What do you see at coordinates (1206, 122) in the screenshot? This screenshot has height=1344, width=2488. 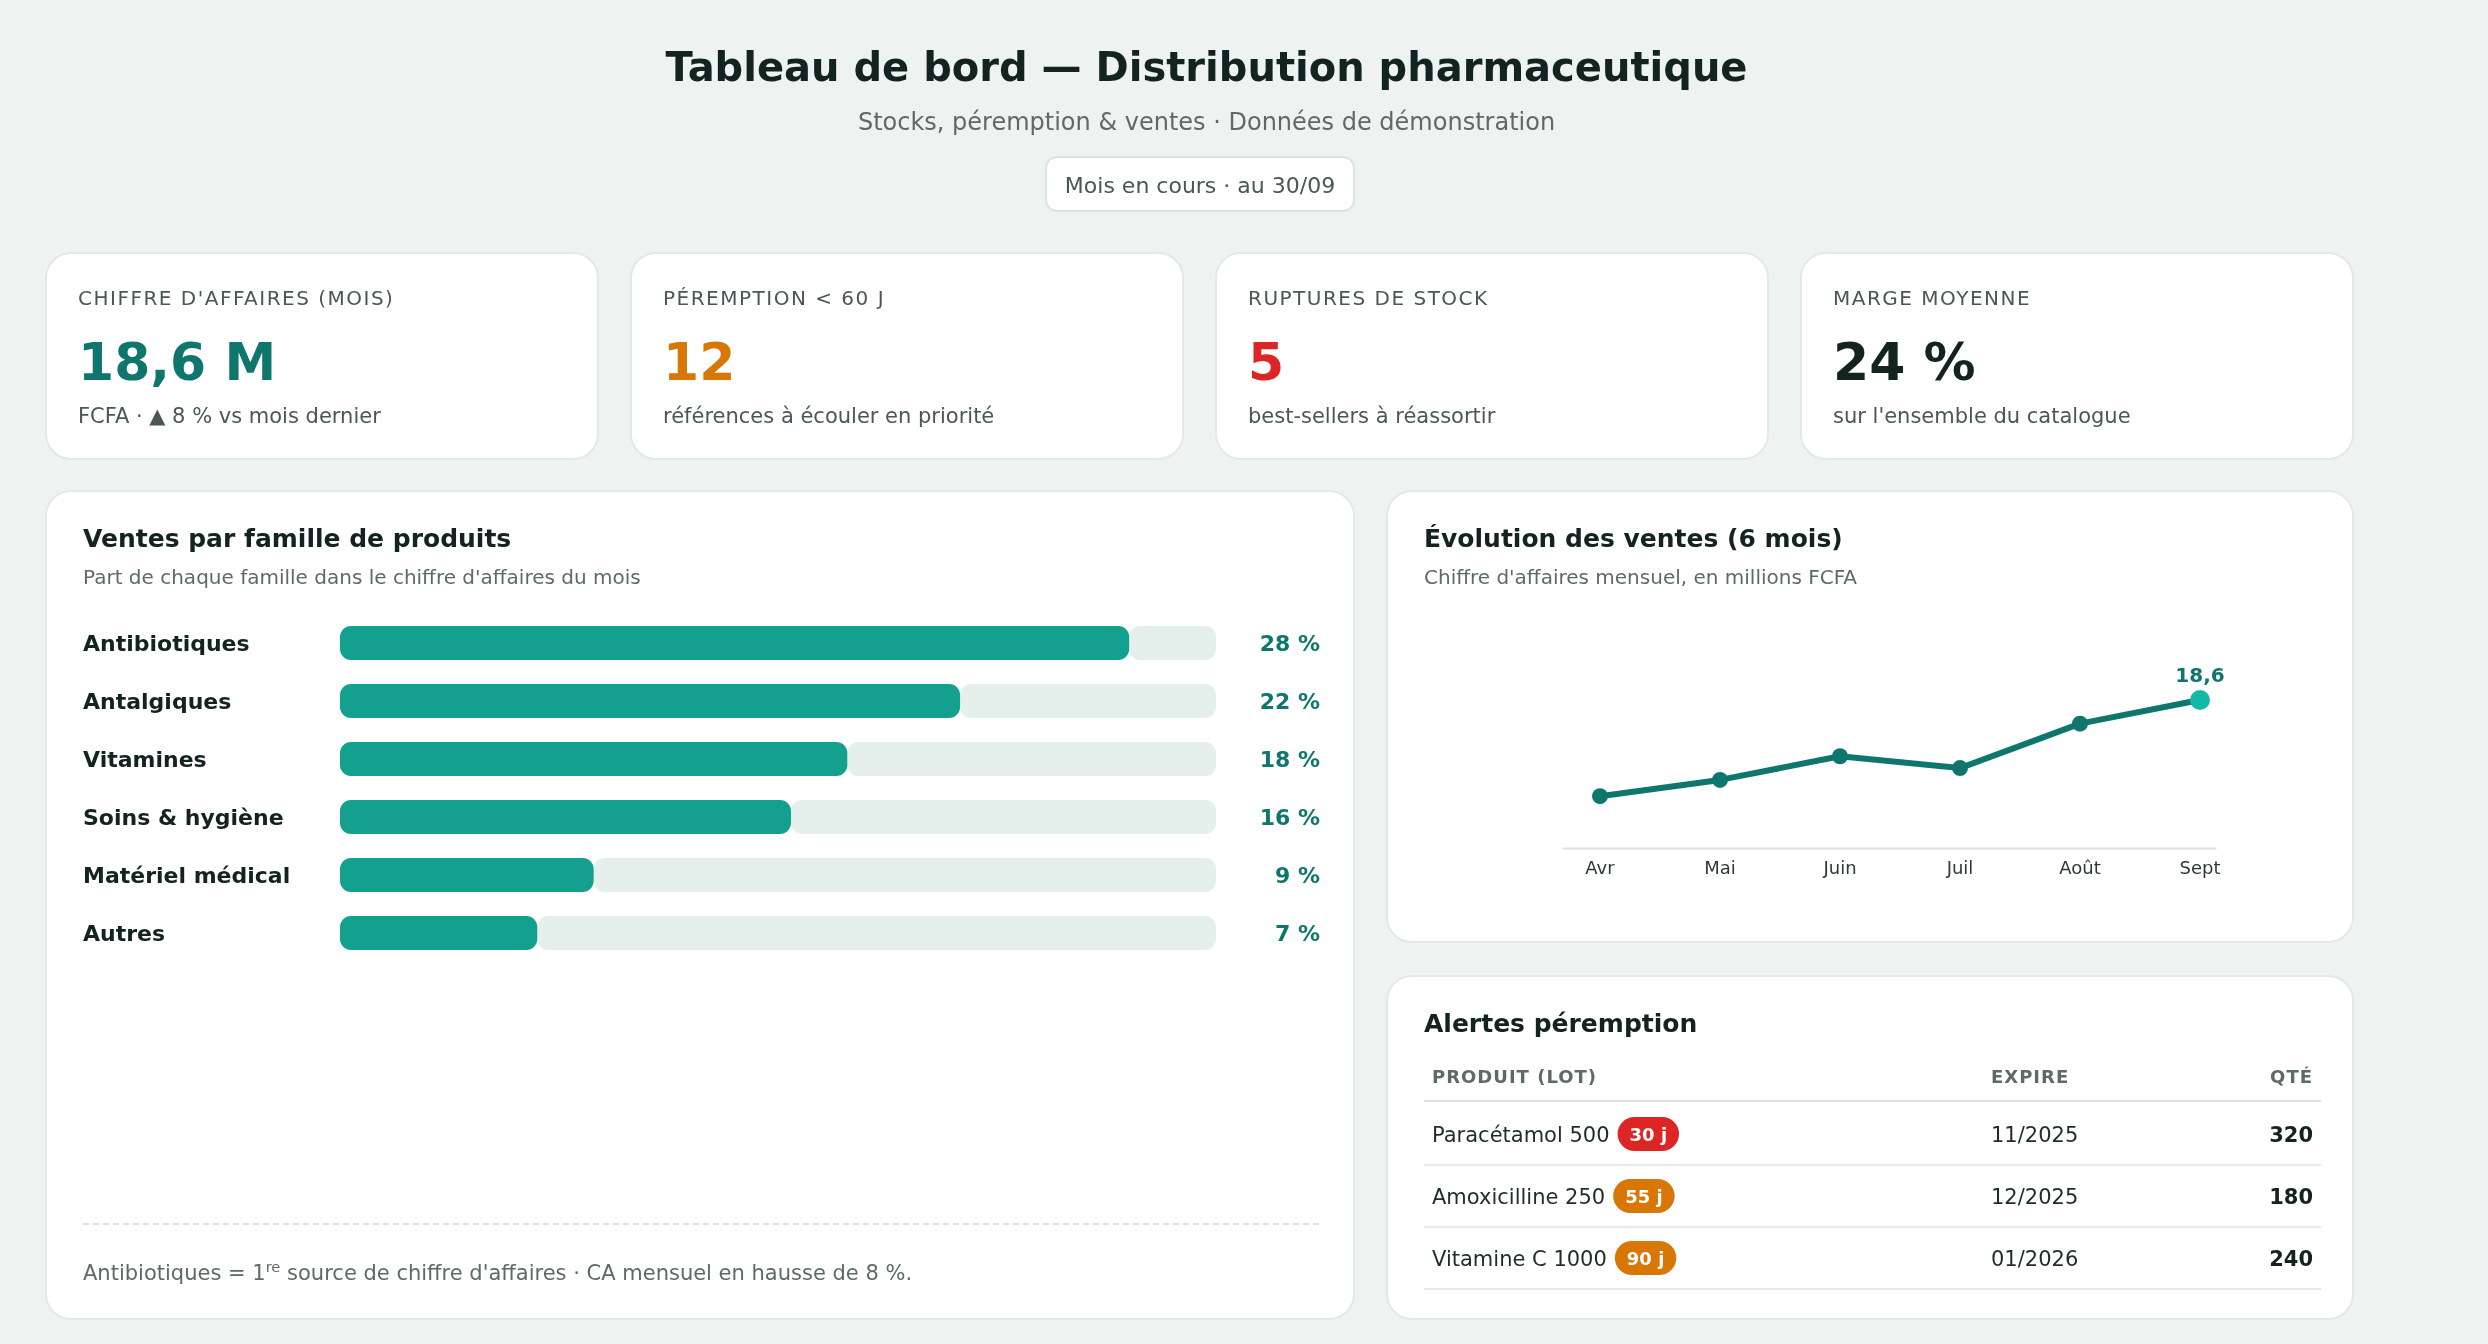 I see `text: Stocks, péremption & ventes · Données de démonstration` at bounding box center [1206, 122].